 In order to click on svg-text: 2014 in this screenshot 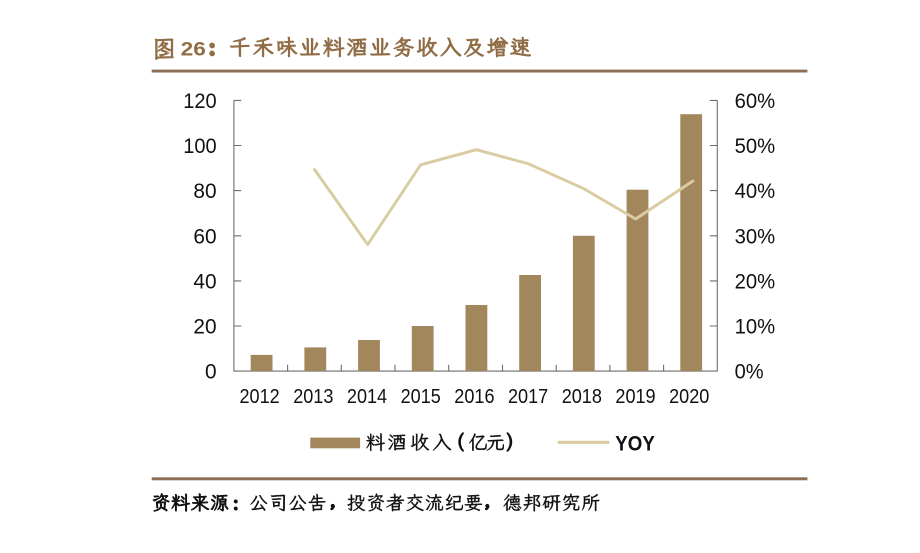, I will do `click(367, 397)`.